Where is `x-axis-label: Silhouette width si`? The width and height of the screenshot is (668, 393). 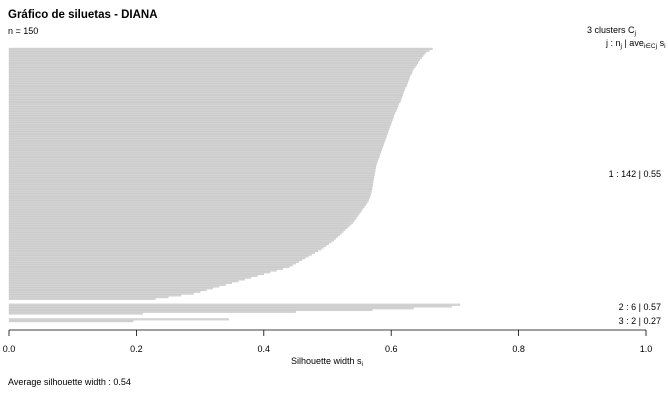
x-axis-label: Silhouette width si is located at coordinates (327, 362).